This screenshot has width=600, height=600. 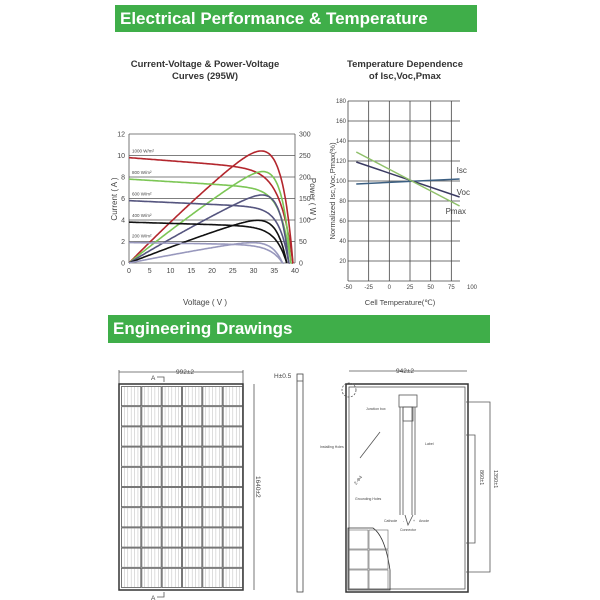 What do you see at coordinates (430, 288) in the screenshot?
I see `temp-xtick-label: 50` at bounding box center [430, 288].